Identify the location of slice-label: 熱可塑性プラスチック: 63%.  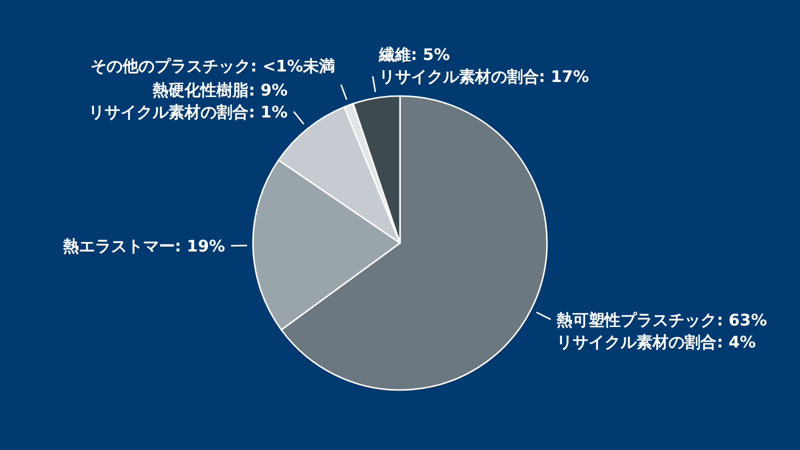
(661, 320).